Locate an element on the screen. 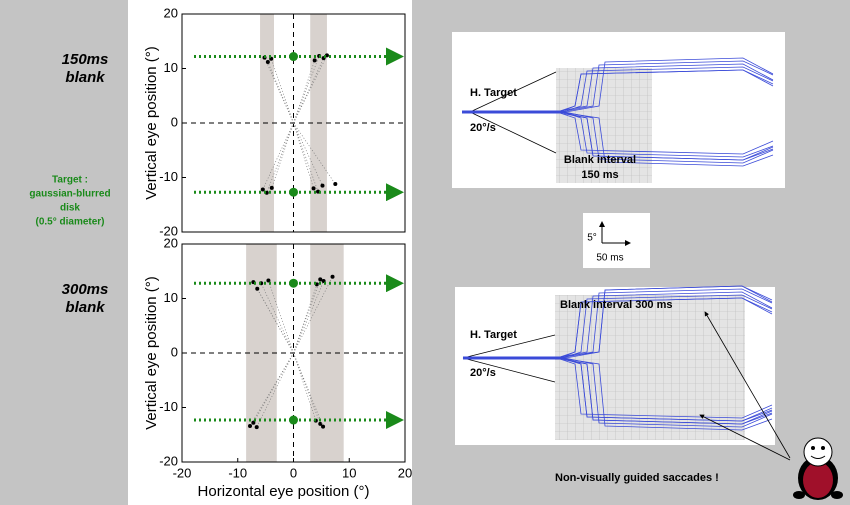 Image resolution: width=850 pixels, height=505 pixels. label: Blank interval is located at coordinates (600, 160).